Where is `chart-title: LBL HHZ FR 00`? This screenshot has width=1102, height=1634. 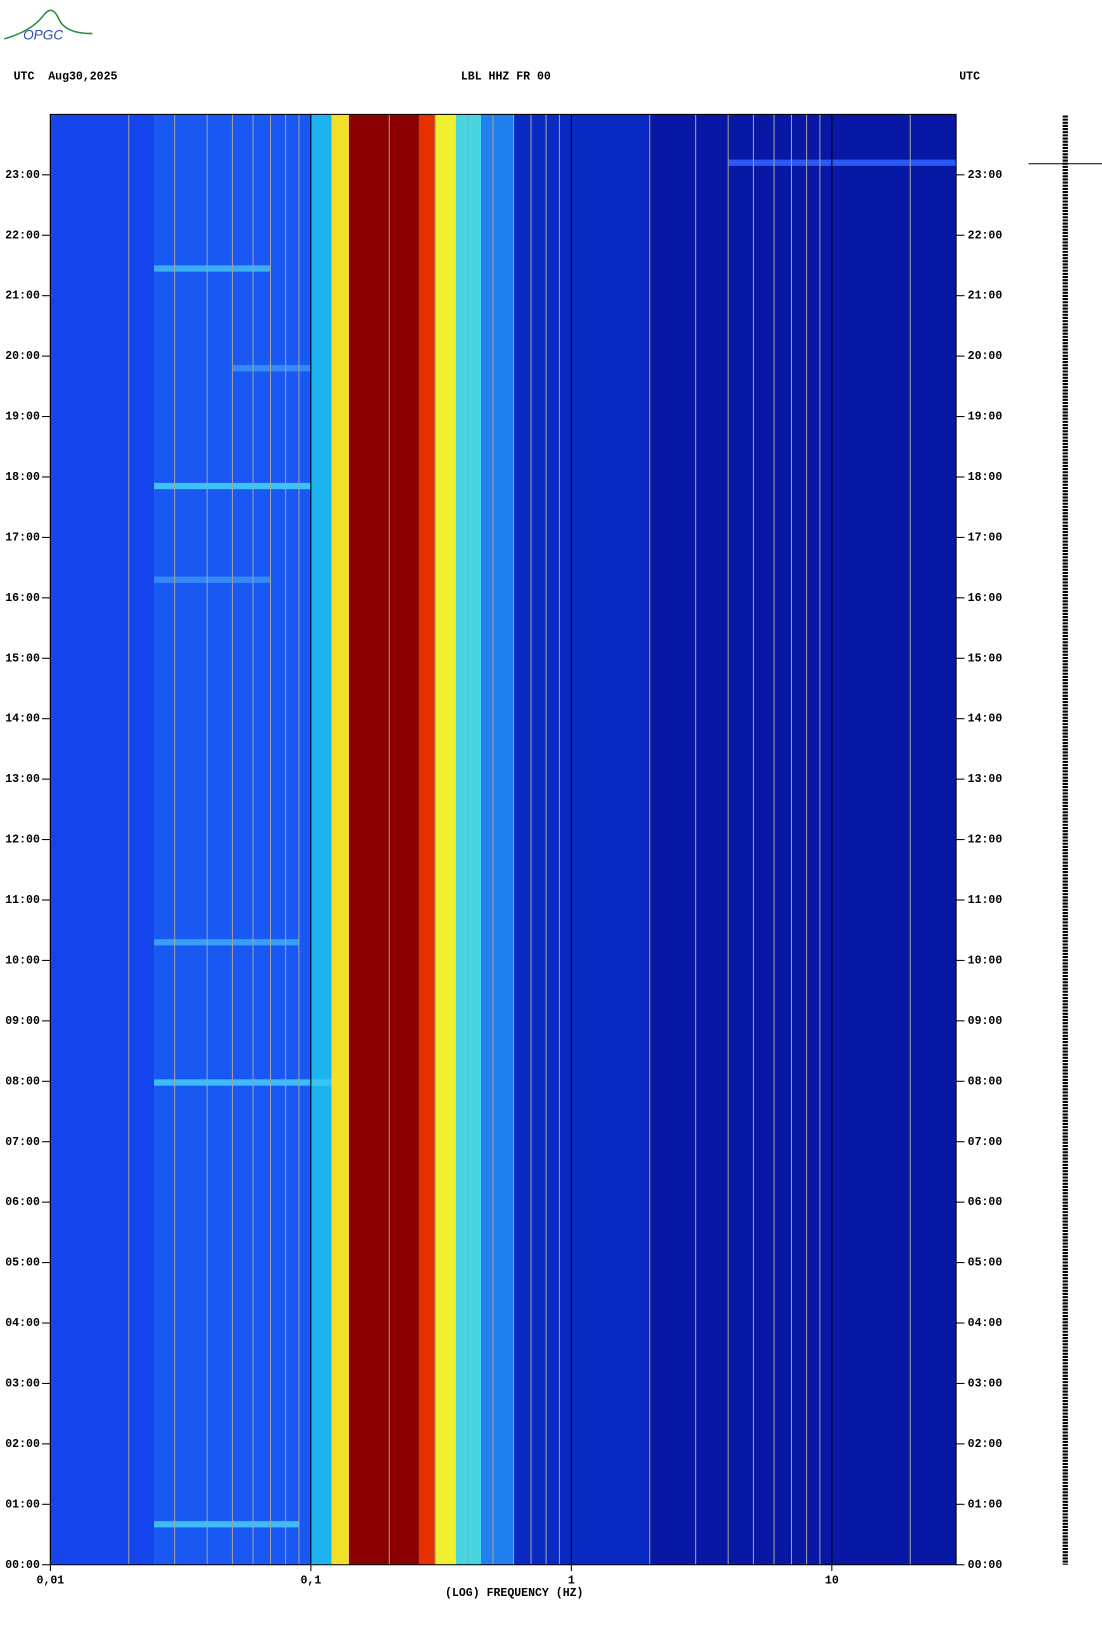
chart-title: LBL HHZ FR 00 is located at coordinates (506, 77).